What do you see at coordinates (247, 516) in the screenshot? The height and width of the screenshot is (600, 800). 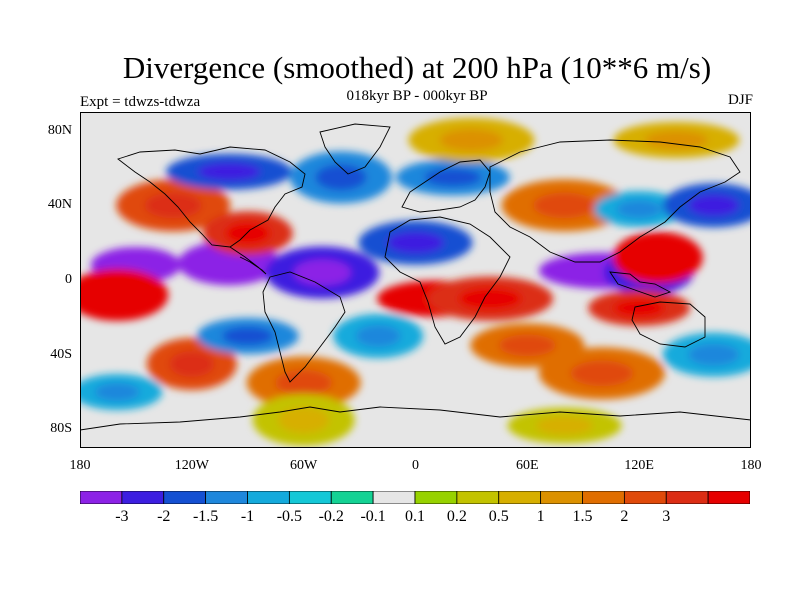 I see `colorbar-tick-label: -1` at bounding box center [247, 516].